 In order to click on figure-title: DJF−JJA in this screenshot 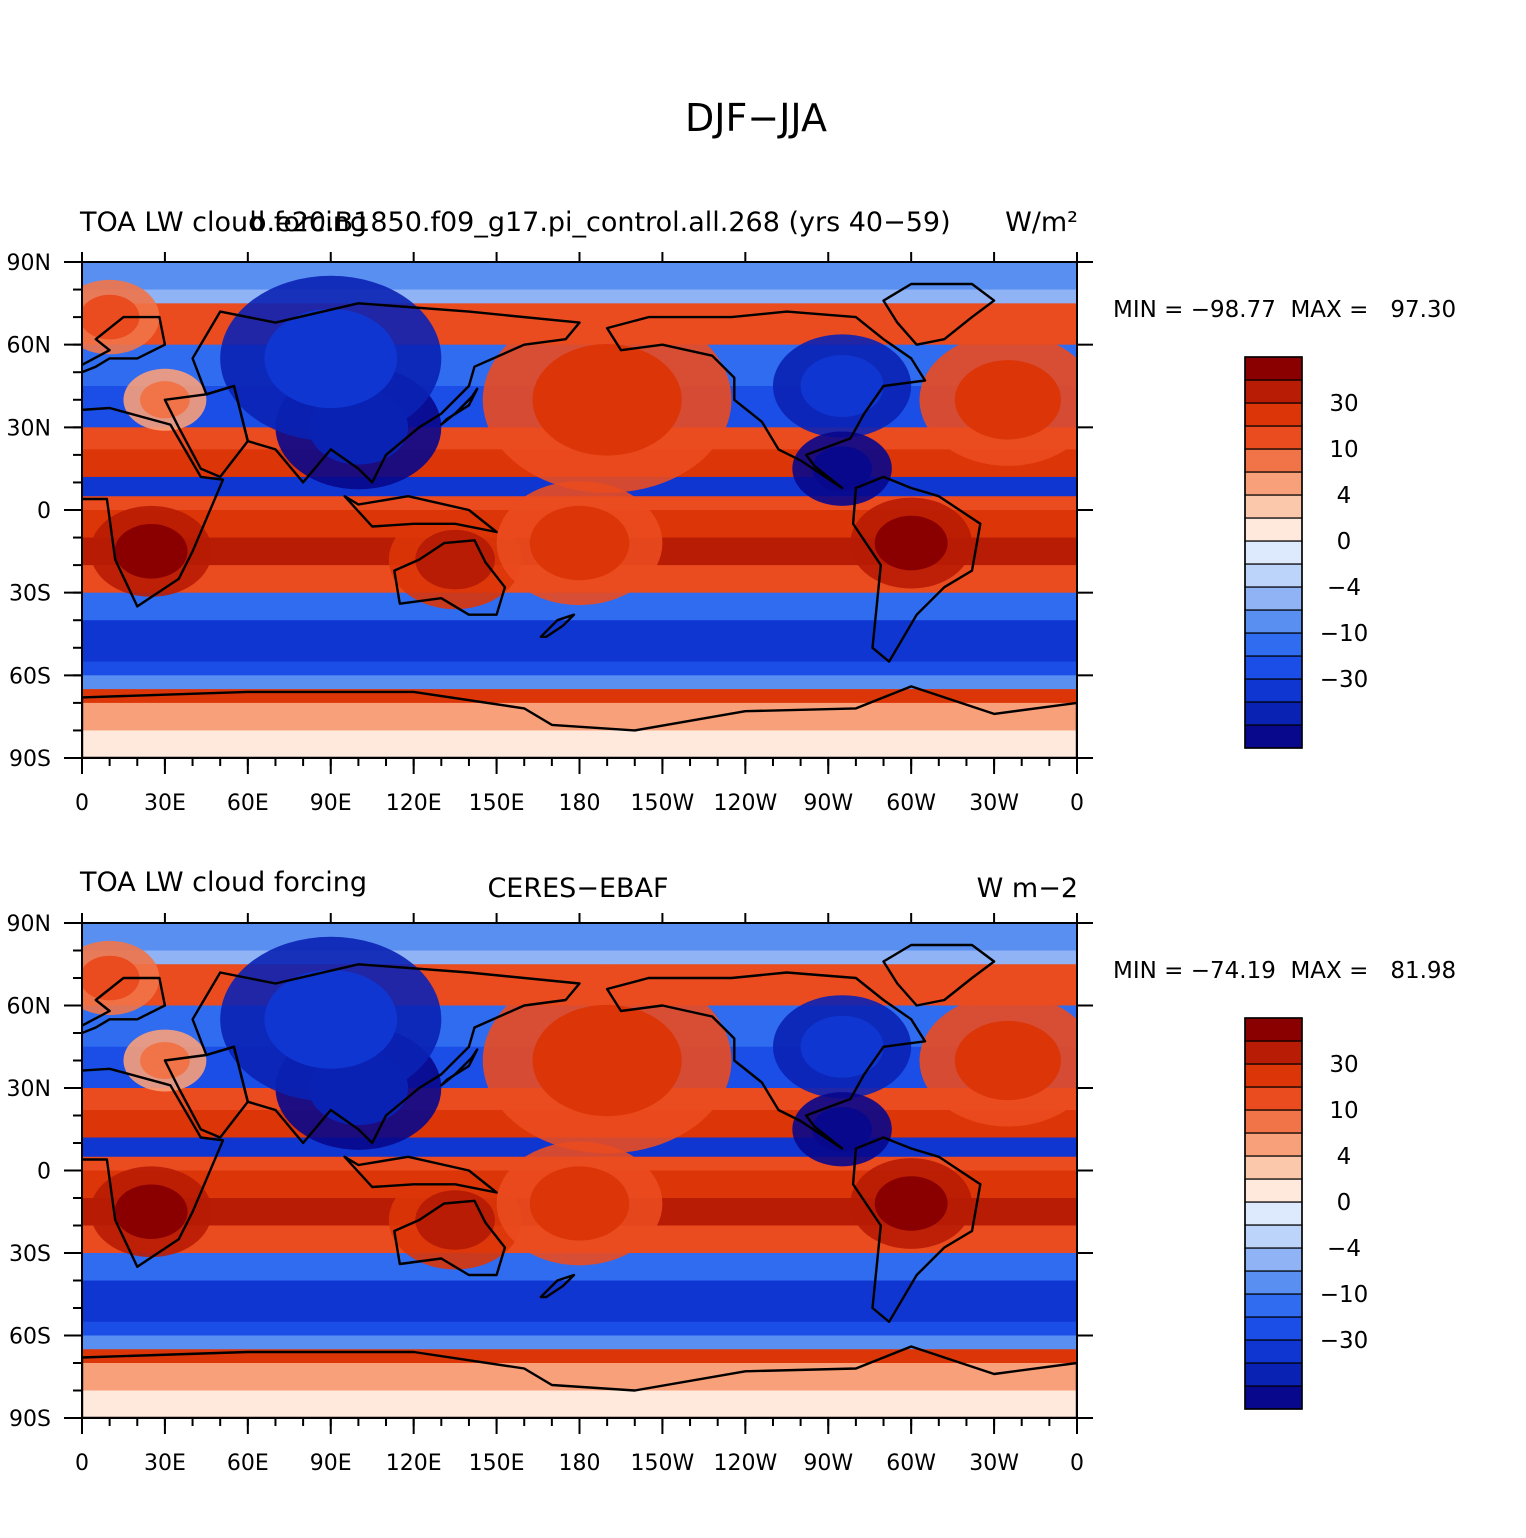, I will do `click(756, 118)`.